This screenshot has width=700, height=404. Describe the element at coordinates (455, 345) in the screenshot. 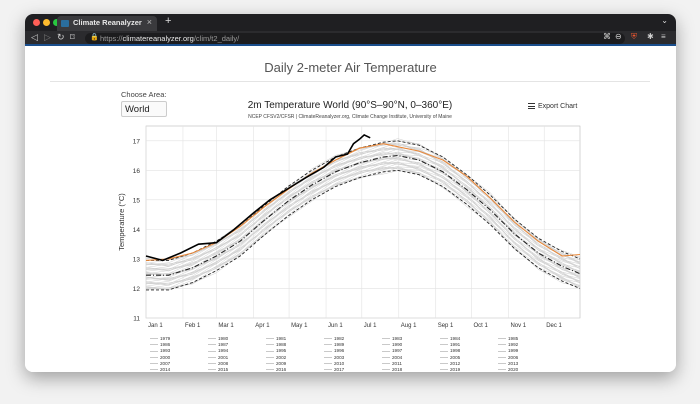

I see `legend-label: 1991` at that location.